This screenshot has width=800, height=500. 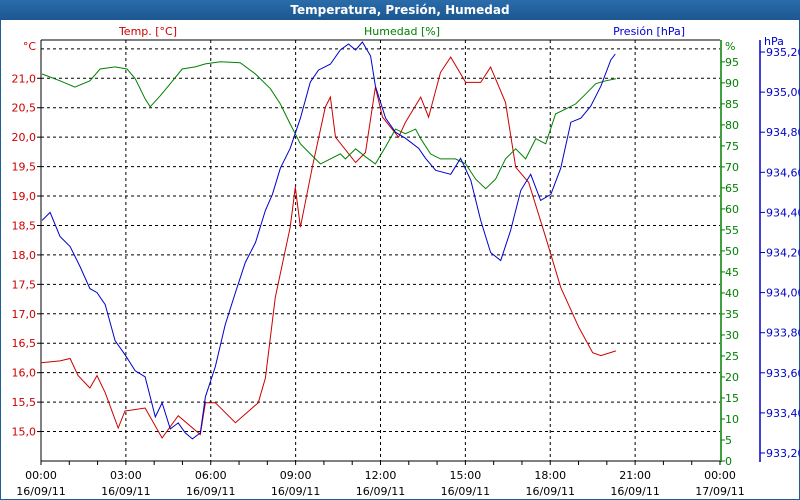 What do you see at coordinates (783, 253) in the screenshot?
I see `pressure-tick-label: 934,20` at bounding box center [783, 253].